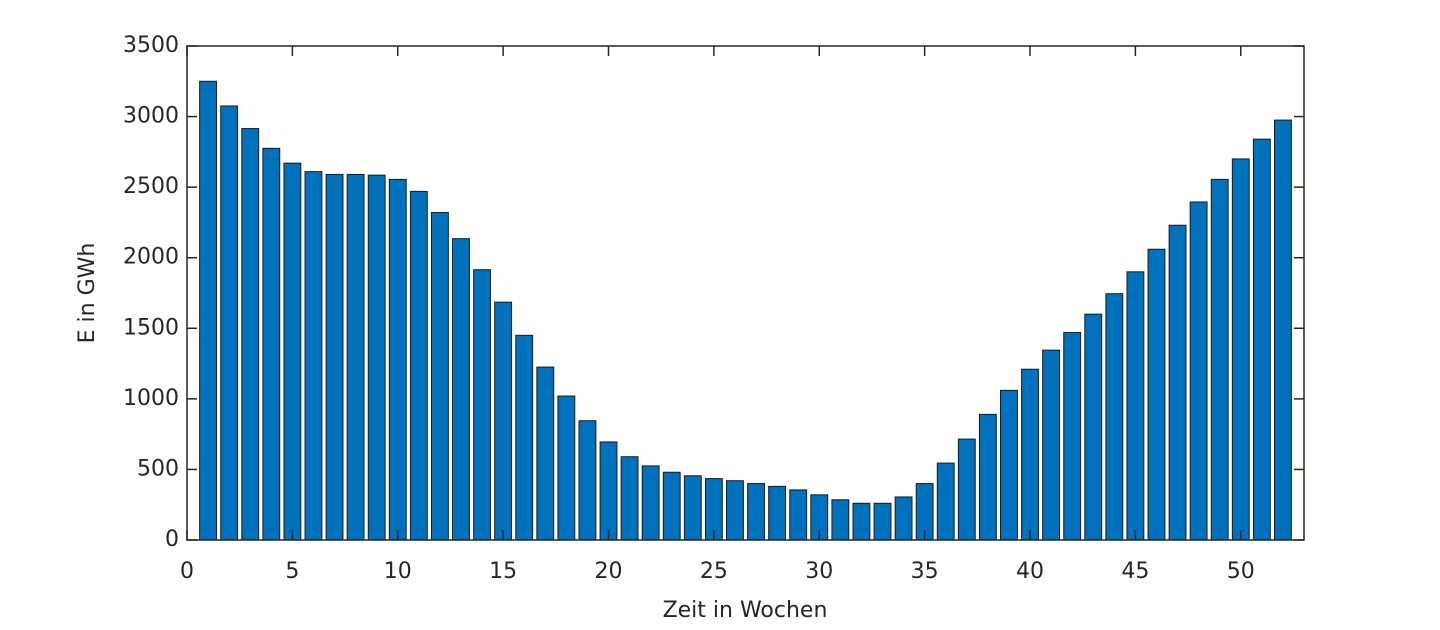  Describe the element at coordinates (745, 610) in the screenshot. I see `x-axis-label: Zeit in Wochen` at that location.